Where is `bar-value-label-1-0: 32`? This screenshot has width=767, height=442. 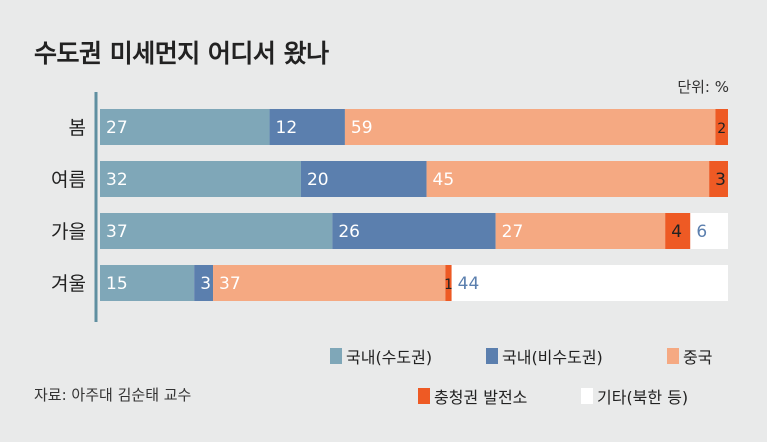 bar-value-label-1-0: 32 is located at coordinates (117, 180).